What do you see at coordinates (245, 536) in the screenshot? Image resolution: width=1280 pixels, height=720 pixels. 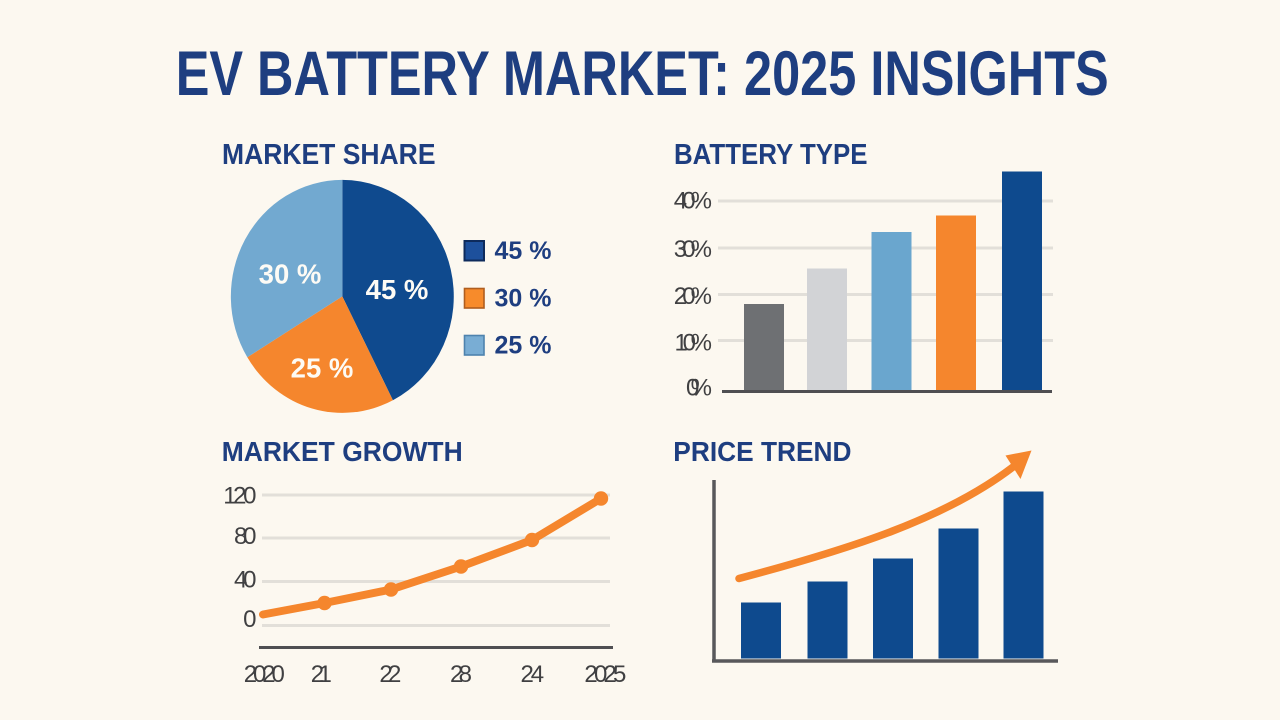 I see `svg-text: 80` at bounding box center [245, 536].